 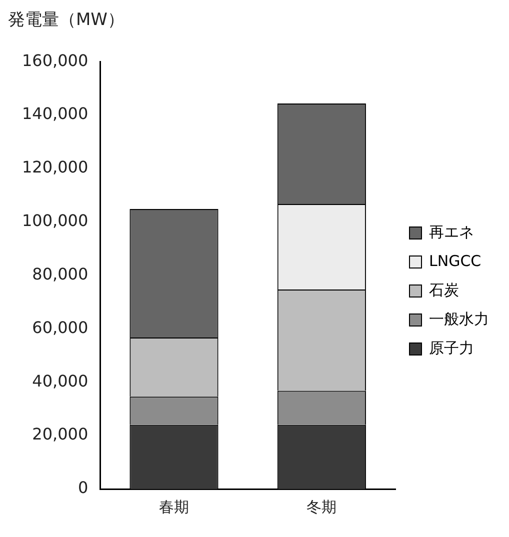 I want to click on x-tick-label: 春期, so click(x=174, y=507).